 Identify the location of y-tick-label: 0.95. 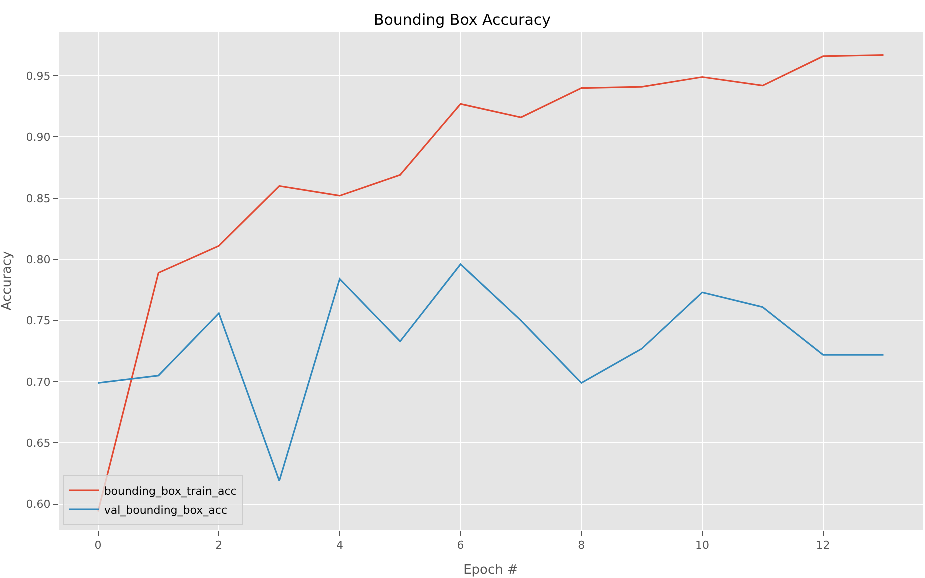
(38, 76).